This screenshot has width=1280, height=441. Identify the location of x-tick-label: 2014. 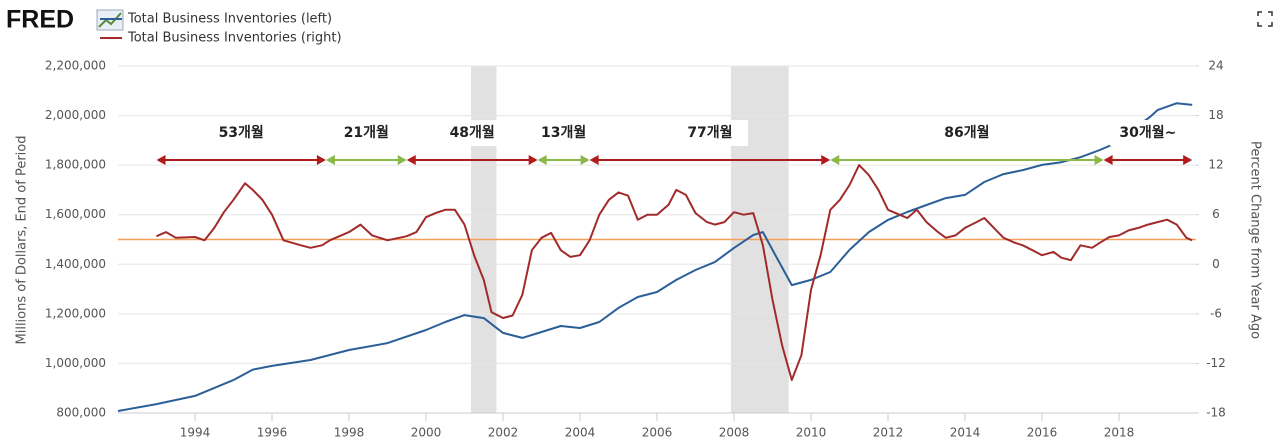
(965, 433).